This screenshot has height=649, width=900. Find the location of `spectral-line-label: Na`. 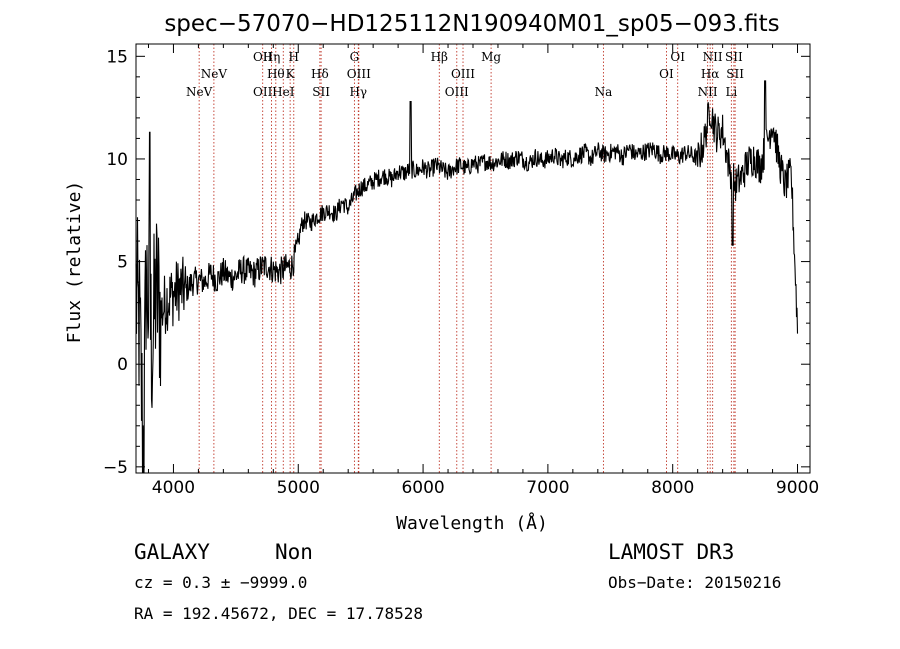

spectral-line-label: Na is located at coordinates (604, 92).